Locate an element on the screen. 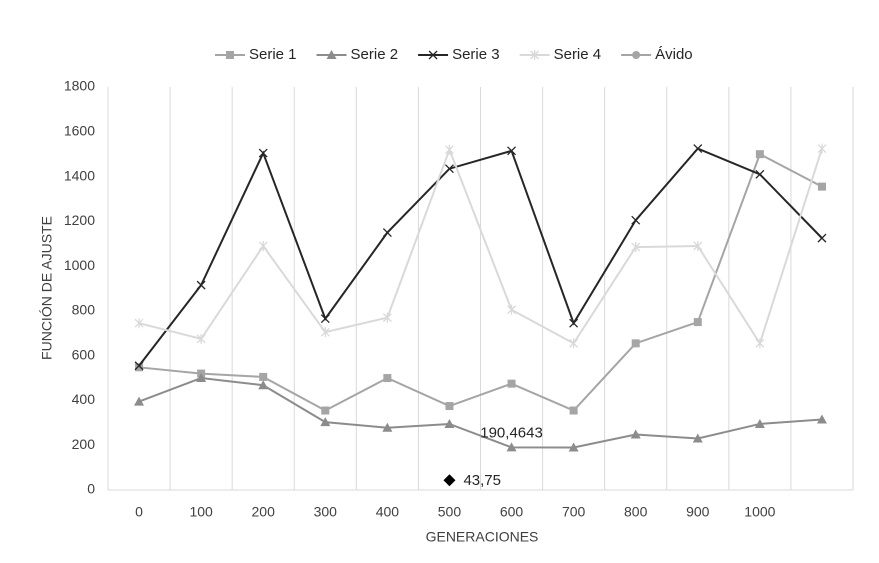 Image resolution: width=879 pixels, height=563 pixels. legend-label: Serie 2 is located at coordinates (375, 54).